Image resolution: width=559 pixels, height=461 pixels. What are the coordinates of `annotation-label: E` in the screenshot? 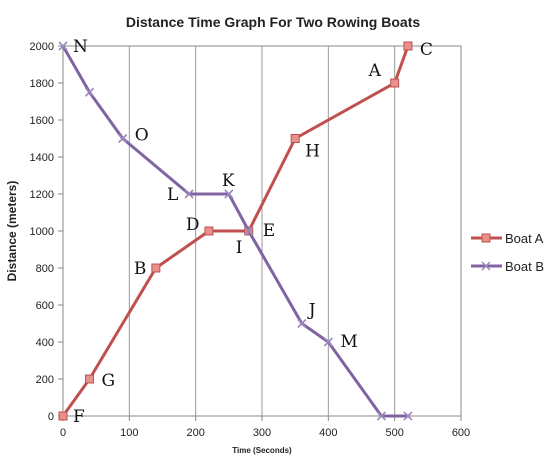 It's located at (269, 231).